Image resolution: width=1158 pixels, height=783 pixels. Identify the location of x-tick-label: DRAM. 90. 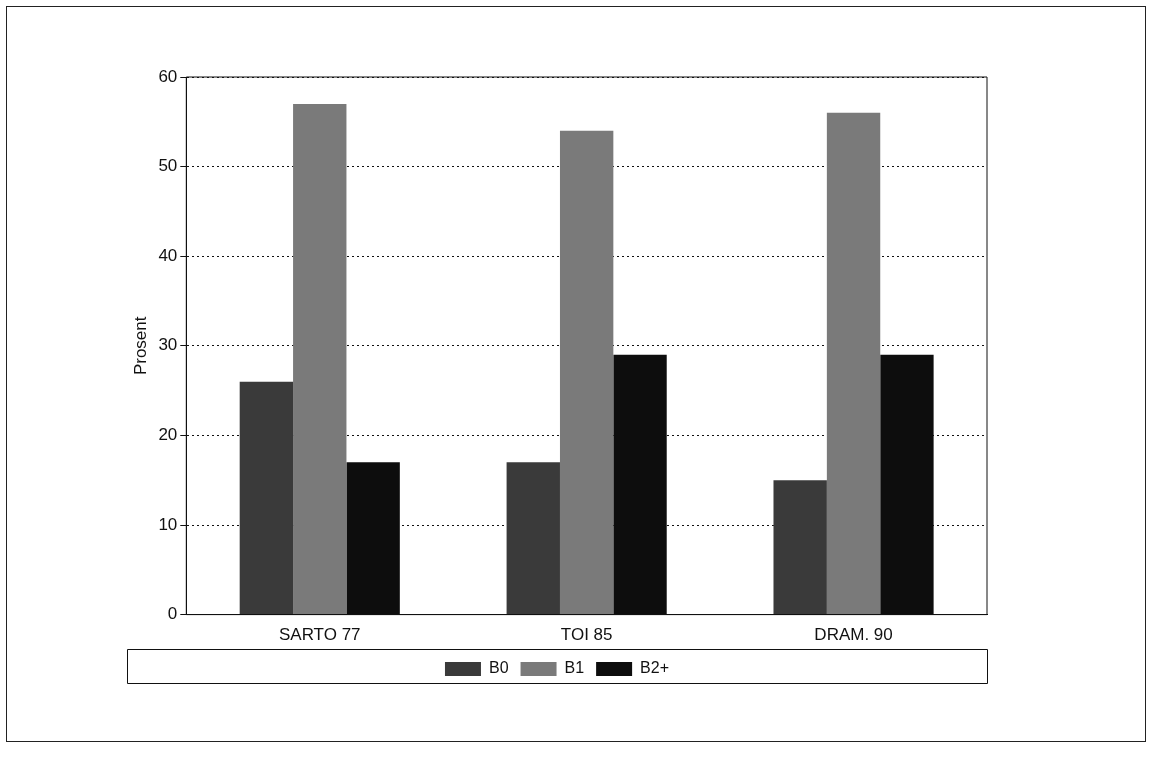
(853, 635).